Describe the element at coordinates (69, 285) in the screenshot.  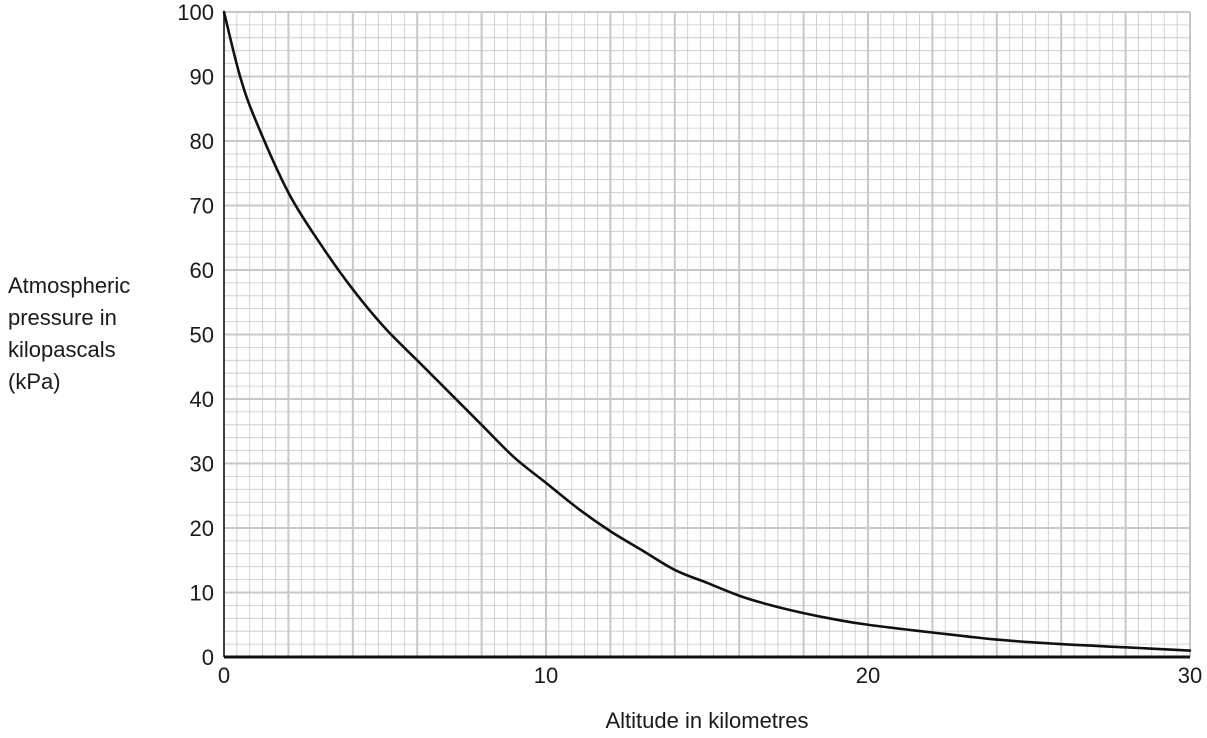
I see `y-axis-label-line: Atmospheric` at that location.